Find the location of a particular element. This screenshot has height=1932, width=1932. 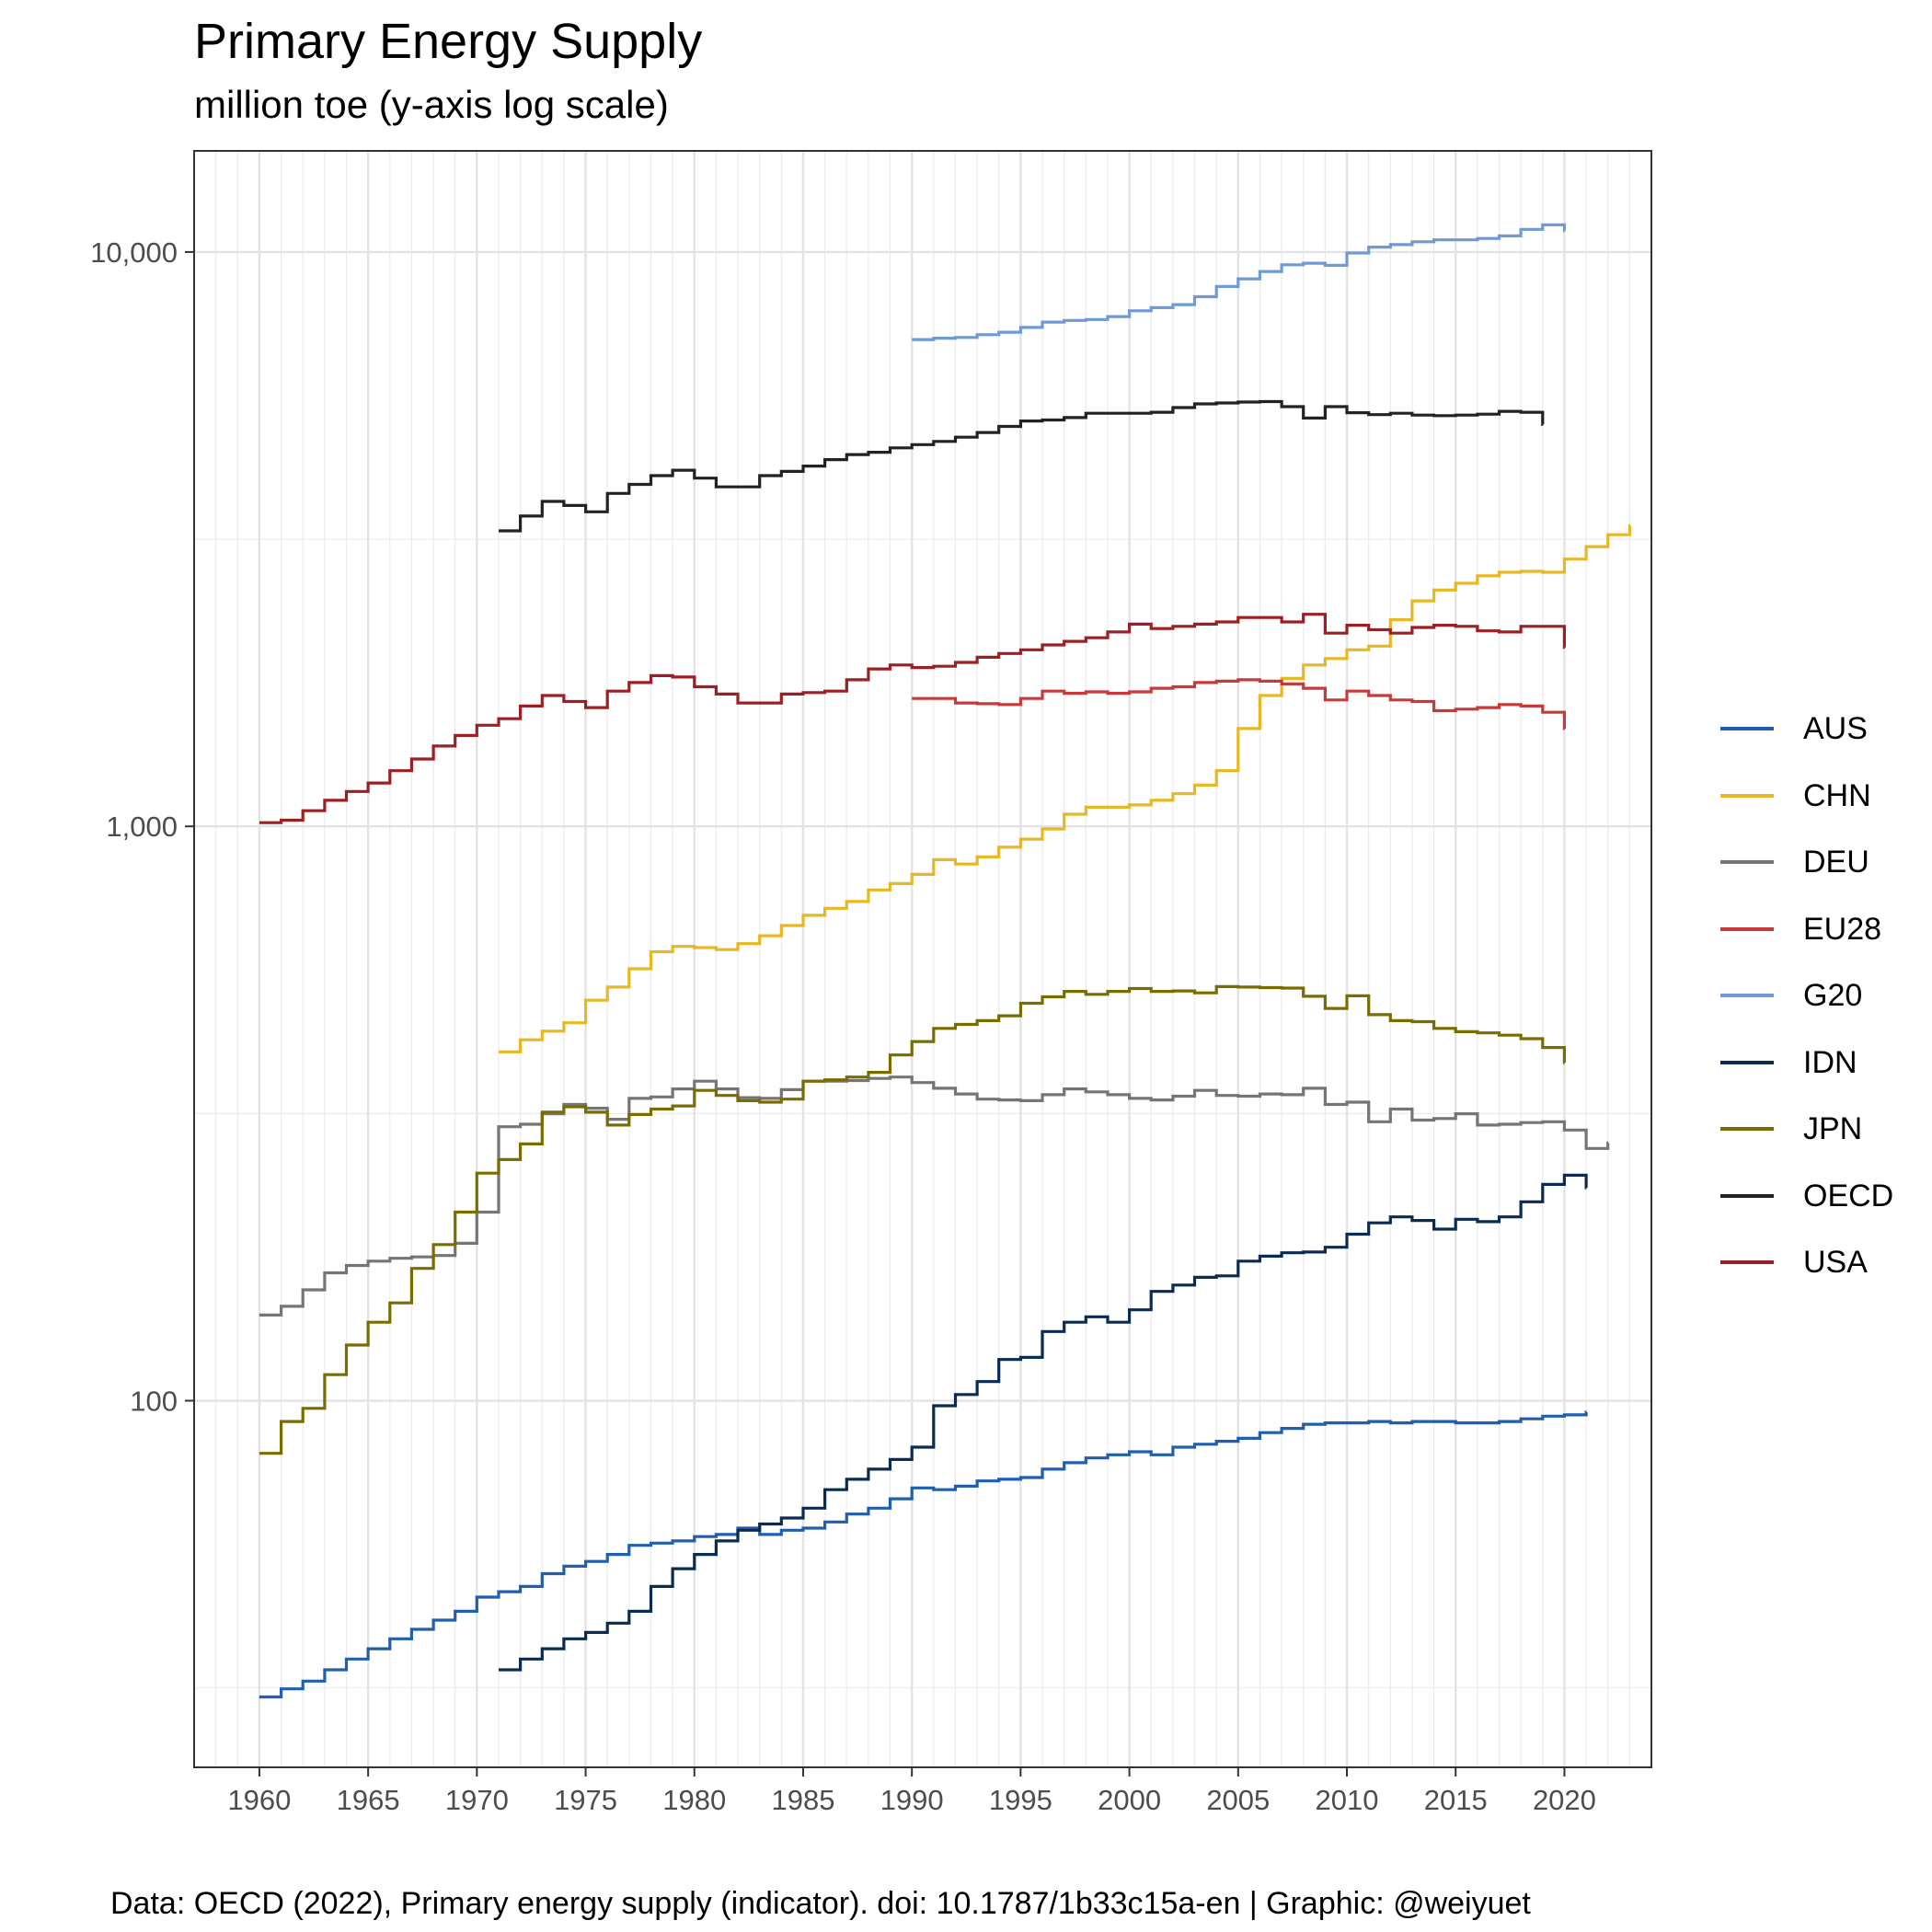

x-tick-label: 2000 is located at coordinates (1129, 1800).